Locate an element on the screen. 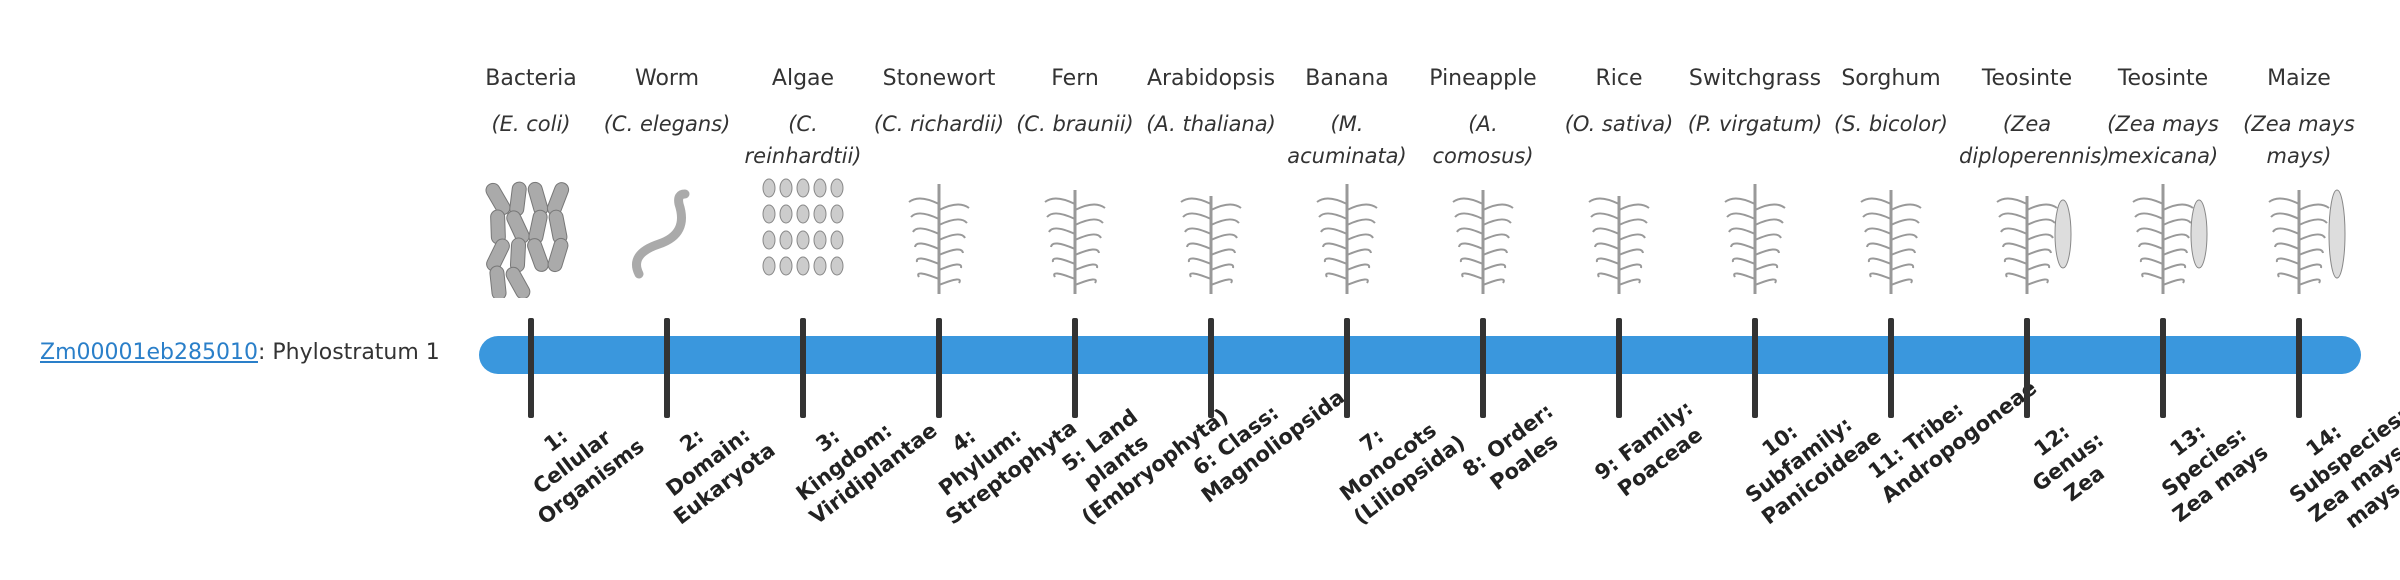 This screenshot has height=580, width=2400. common-name: Arabidopsis is located at coordinates (1211, 78).